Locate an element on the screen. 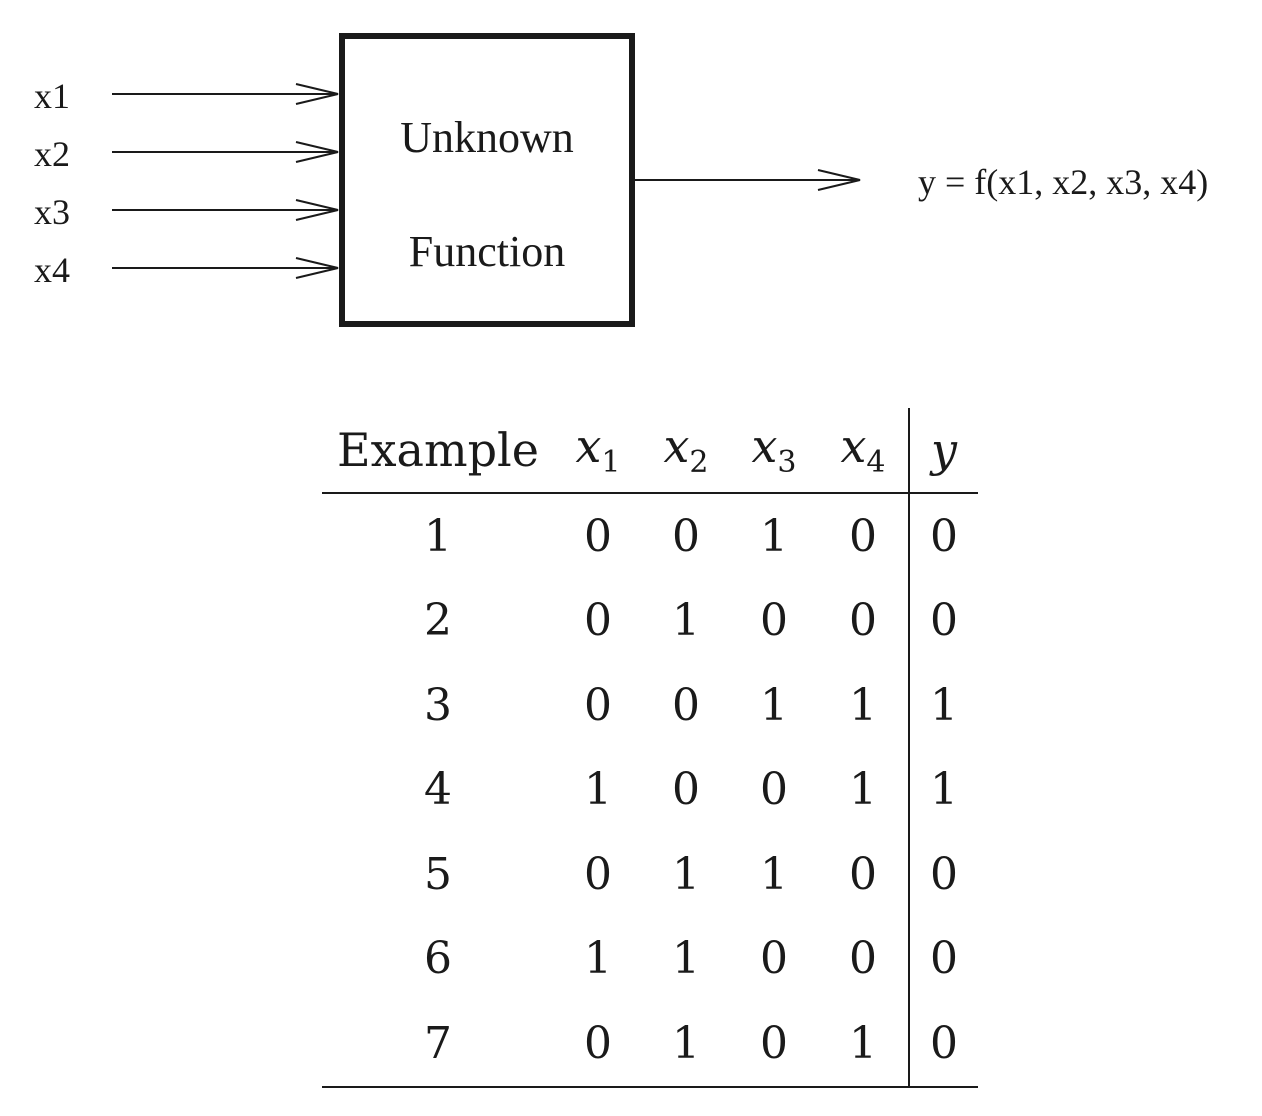 The image size is (1262, 1116). table-row: 3 0 0 1 1 1 is located at coordinates (650, 705).